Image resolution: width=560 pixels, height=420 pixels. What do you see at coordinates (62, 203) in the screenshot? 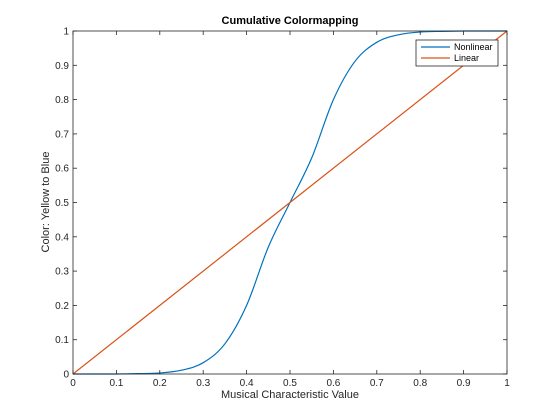
I see `y-tick-label: 0.5` at bounding box center [62, 203].